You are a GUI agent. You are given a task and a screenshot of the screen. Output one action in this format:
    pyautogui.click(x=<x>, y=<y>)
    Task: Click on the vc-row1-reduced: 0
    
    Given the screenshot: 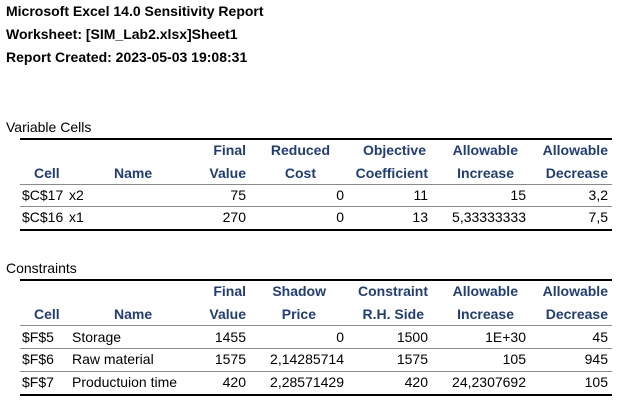 What is the action you would take?
    pyautogui.click(x=340, y=195)
    